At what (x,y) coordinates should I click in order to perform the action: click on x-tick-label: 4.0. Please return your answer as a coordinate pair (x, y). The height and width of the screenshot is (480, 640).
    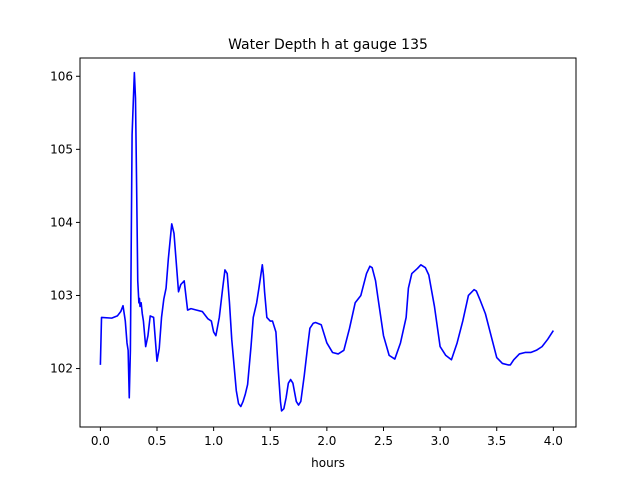
    Looking at the image, I should click on (553, 441).